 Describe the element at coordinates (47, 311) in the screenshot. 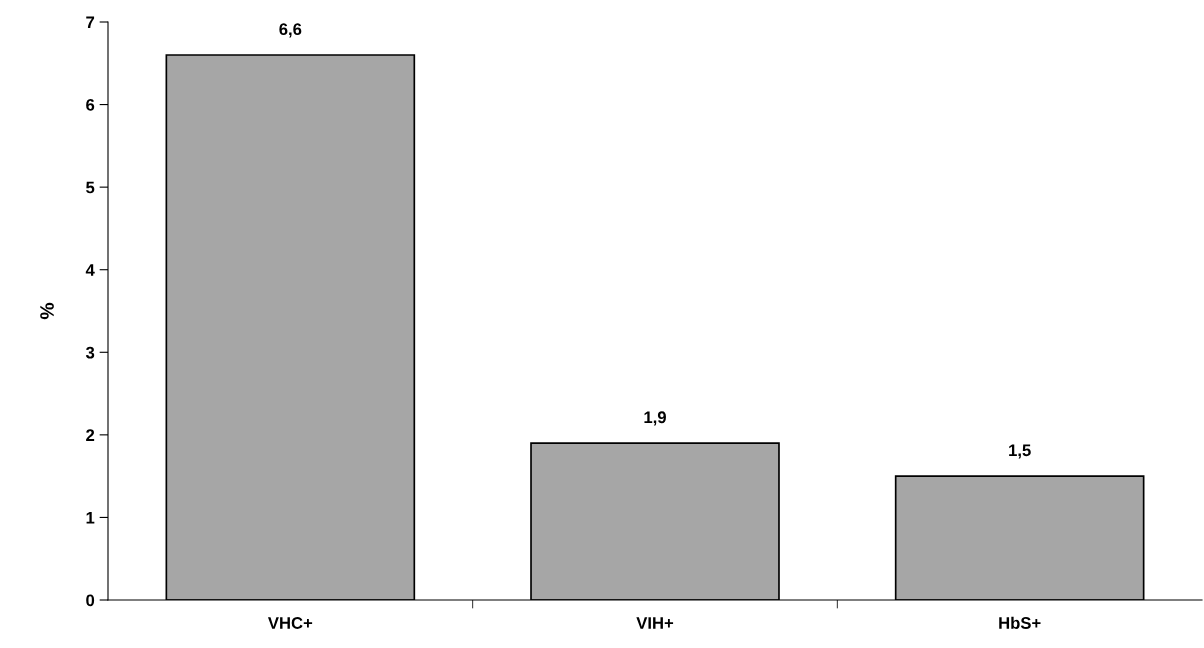

I see `y-axis-title: %` at that location.